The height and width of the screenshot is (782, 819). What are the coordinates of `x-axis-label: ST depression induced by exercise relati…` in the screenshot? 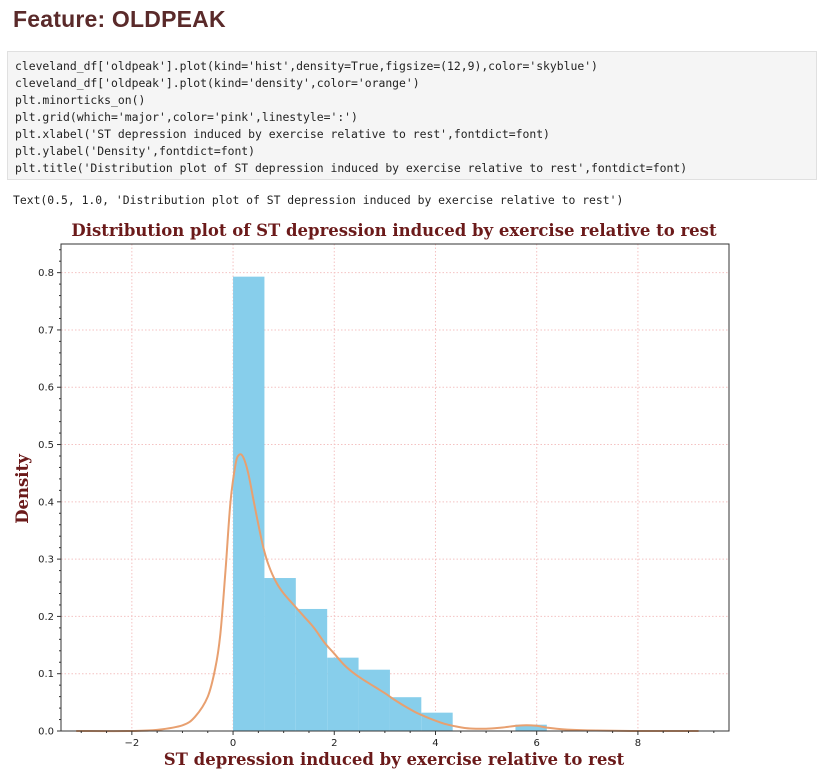 It's located at (394, 759).